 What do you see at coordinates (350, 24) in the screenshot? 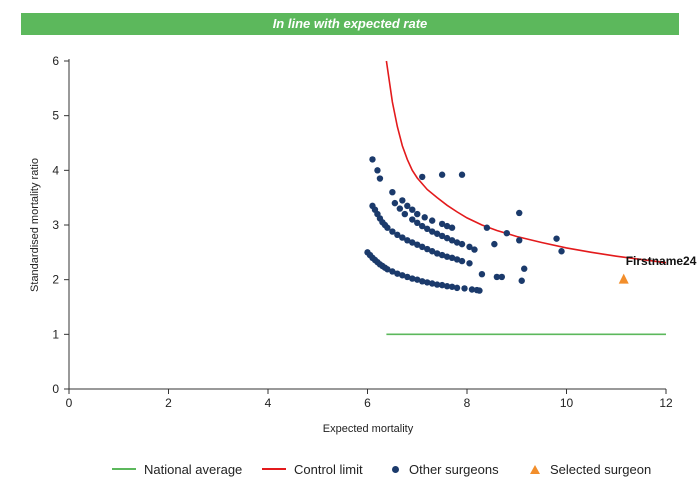
I see `chart-banner: In line with expected rate` at bounding box center [350, 24].